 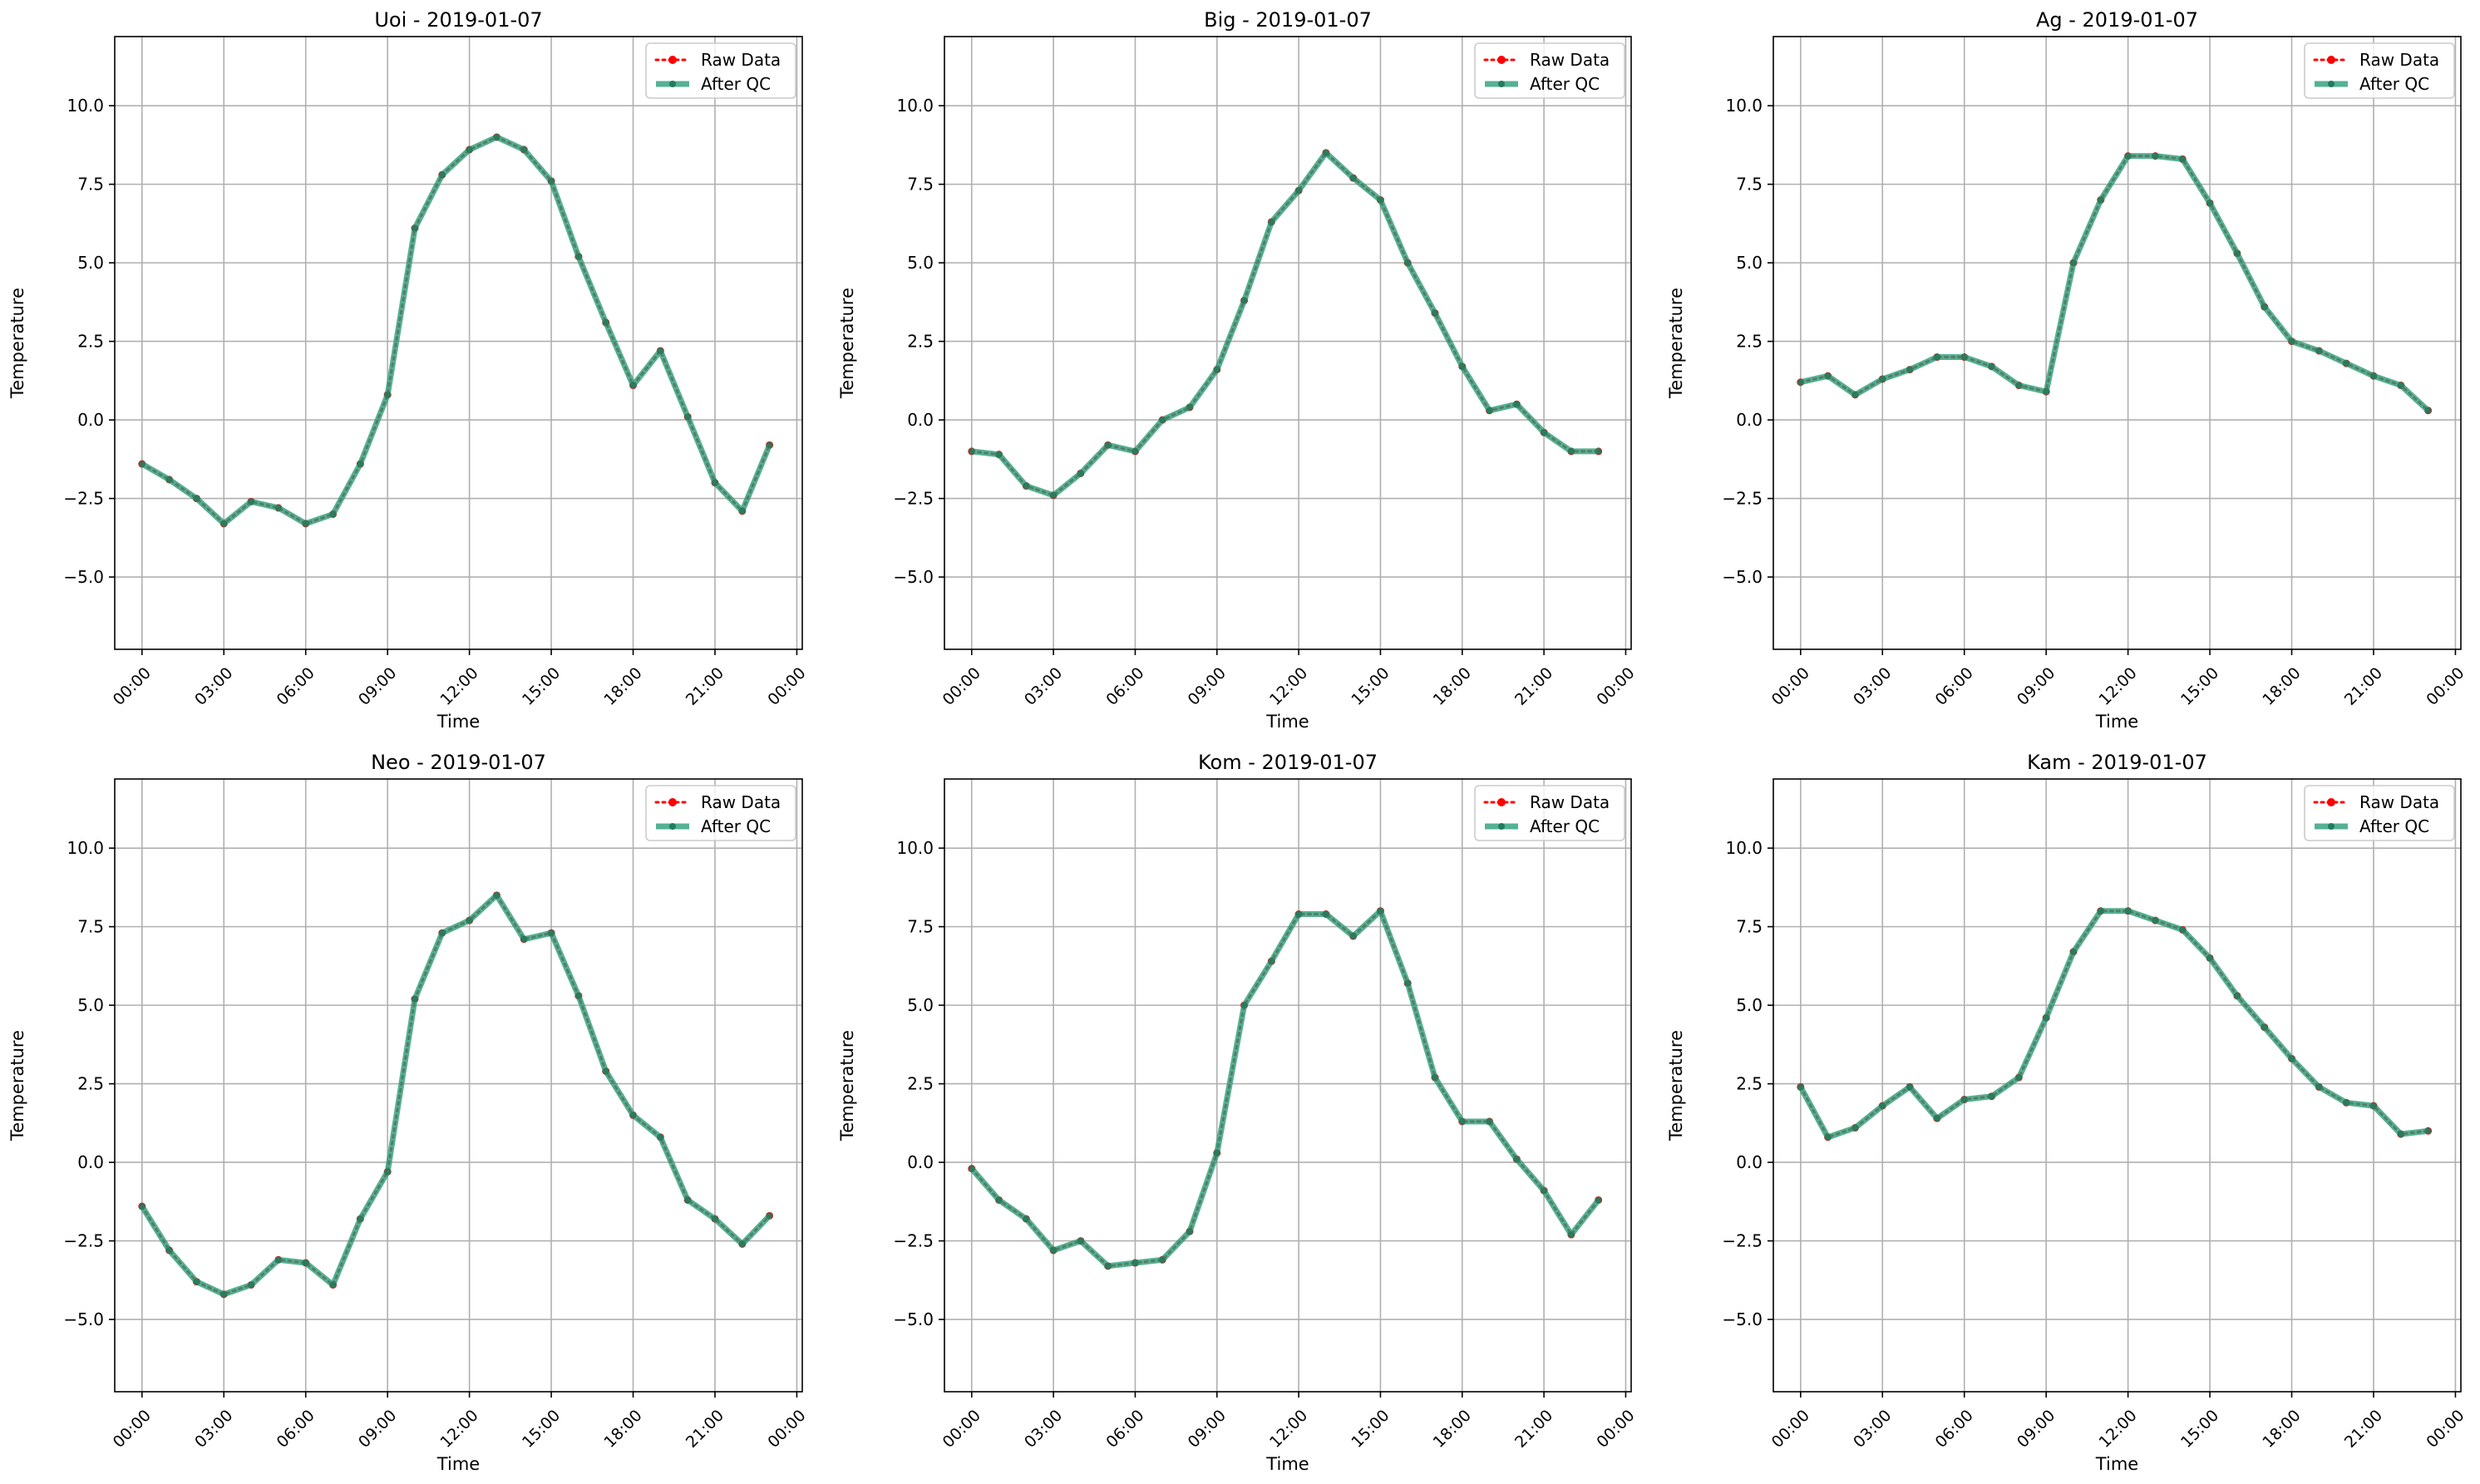 I want to click on chart-title: Kam - 2019-01-07, so click(x=2117, y=762).